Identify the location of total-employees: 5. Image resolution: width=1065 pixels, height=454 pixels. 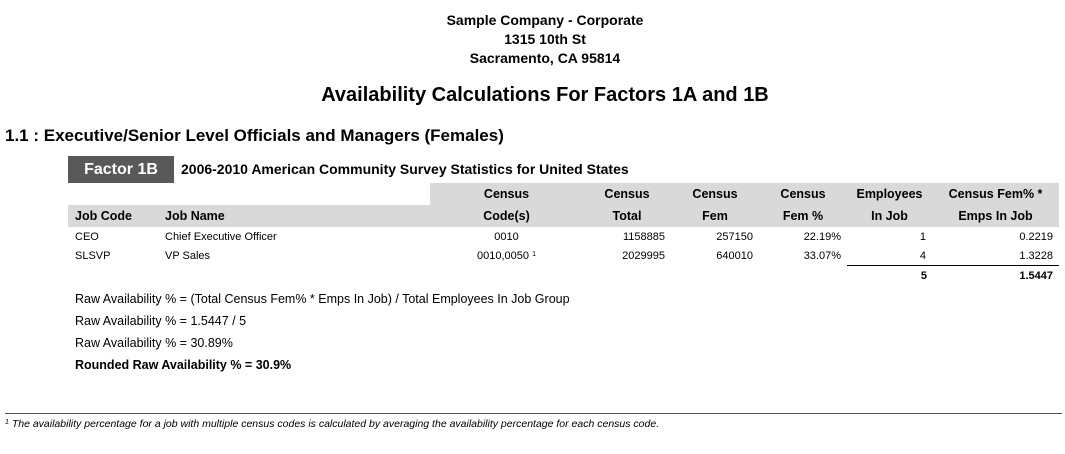
(889, 275).